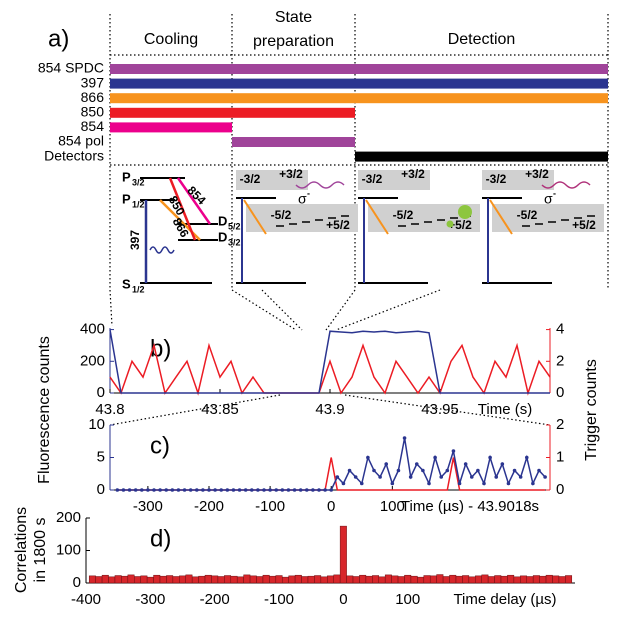 The height and width of the screenshot is (622, 622). Describe the element at coordinates (331, 464) in the screenshot. I see `series-line` at that location.